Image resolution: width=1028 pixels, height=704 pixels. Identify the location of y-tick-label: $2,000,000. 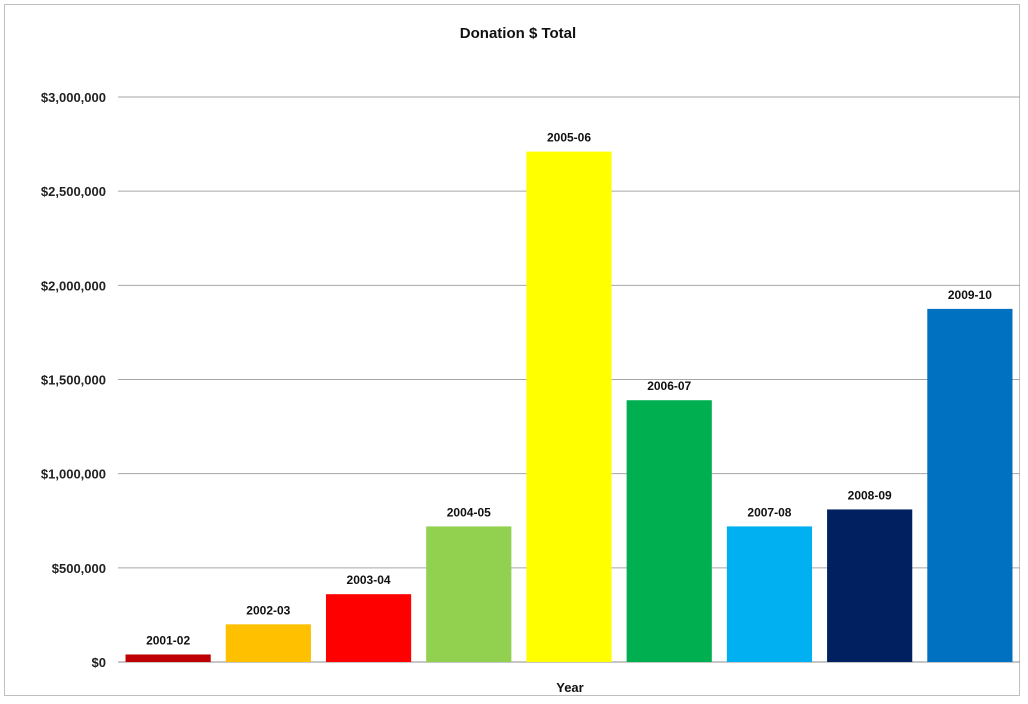
(73, 285).